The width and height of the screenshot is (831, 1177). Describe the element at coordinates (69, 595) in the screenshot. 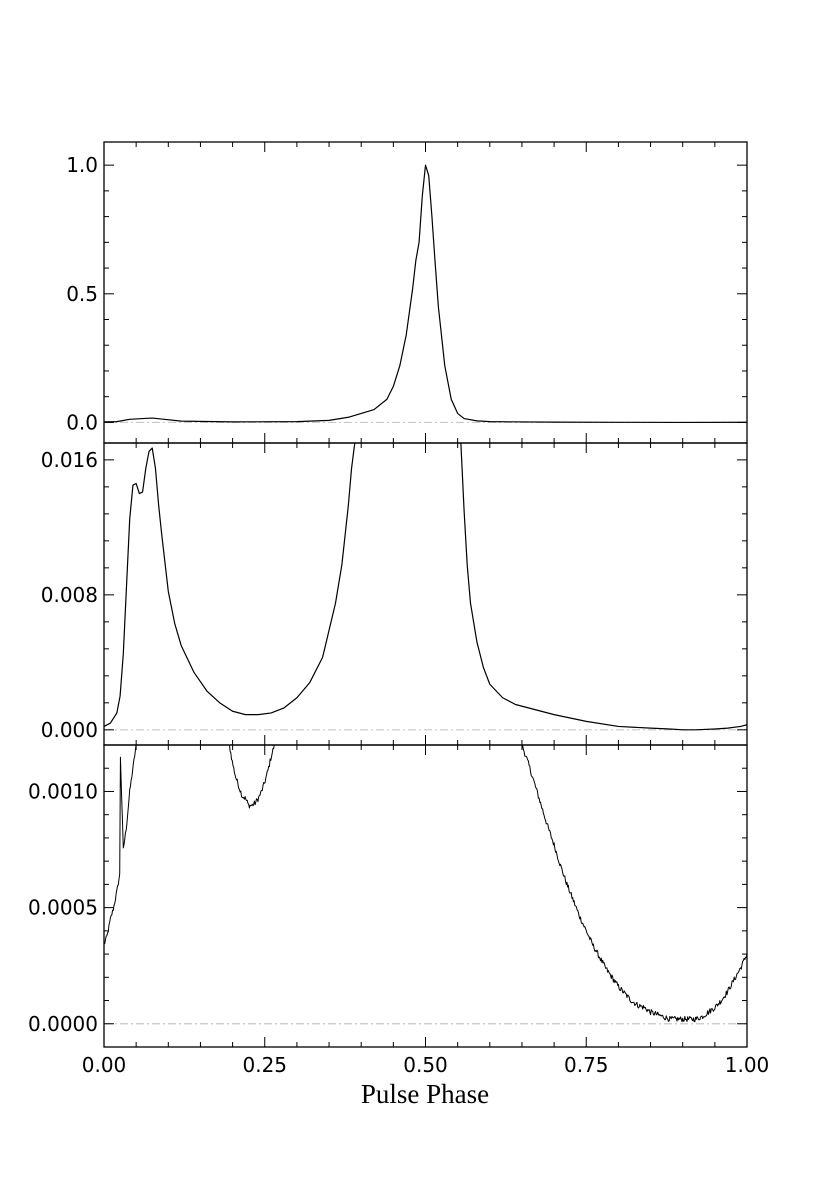

I see `y-tick-label: 0.008` at that location.